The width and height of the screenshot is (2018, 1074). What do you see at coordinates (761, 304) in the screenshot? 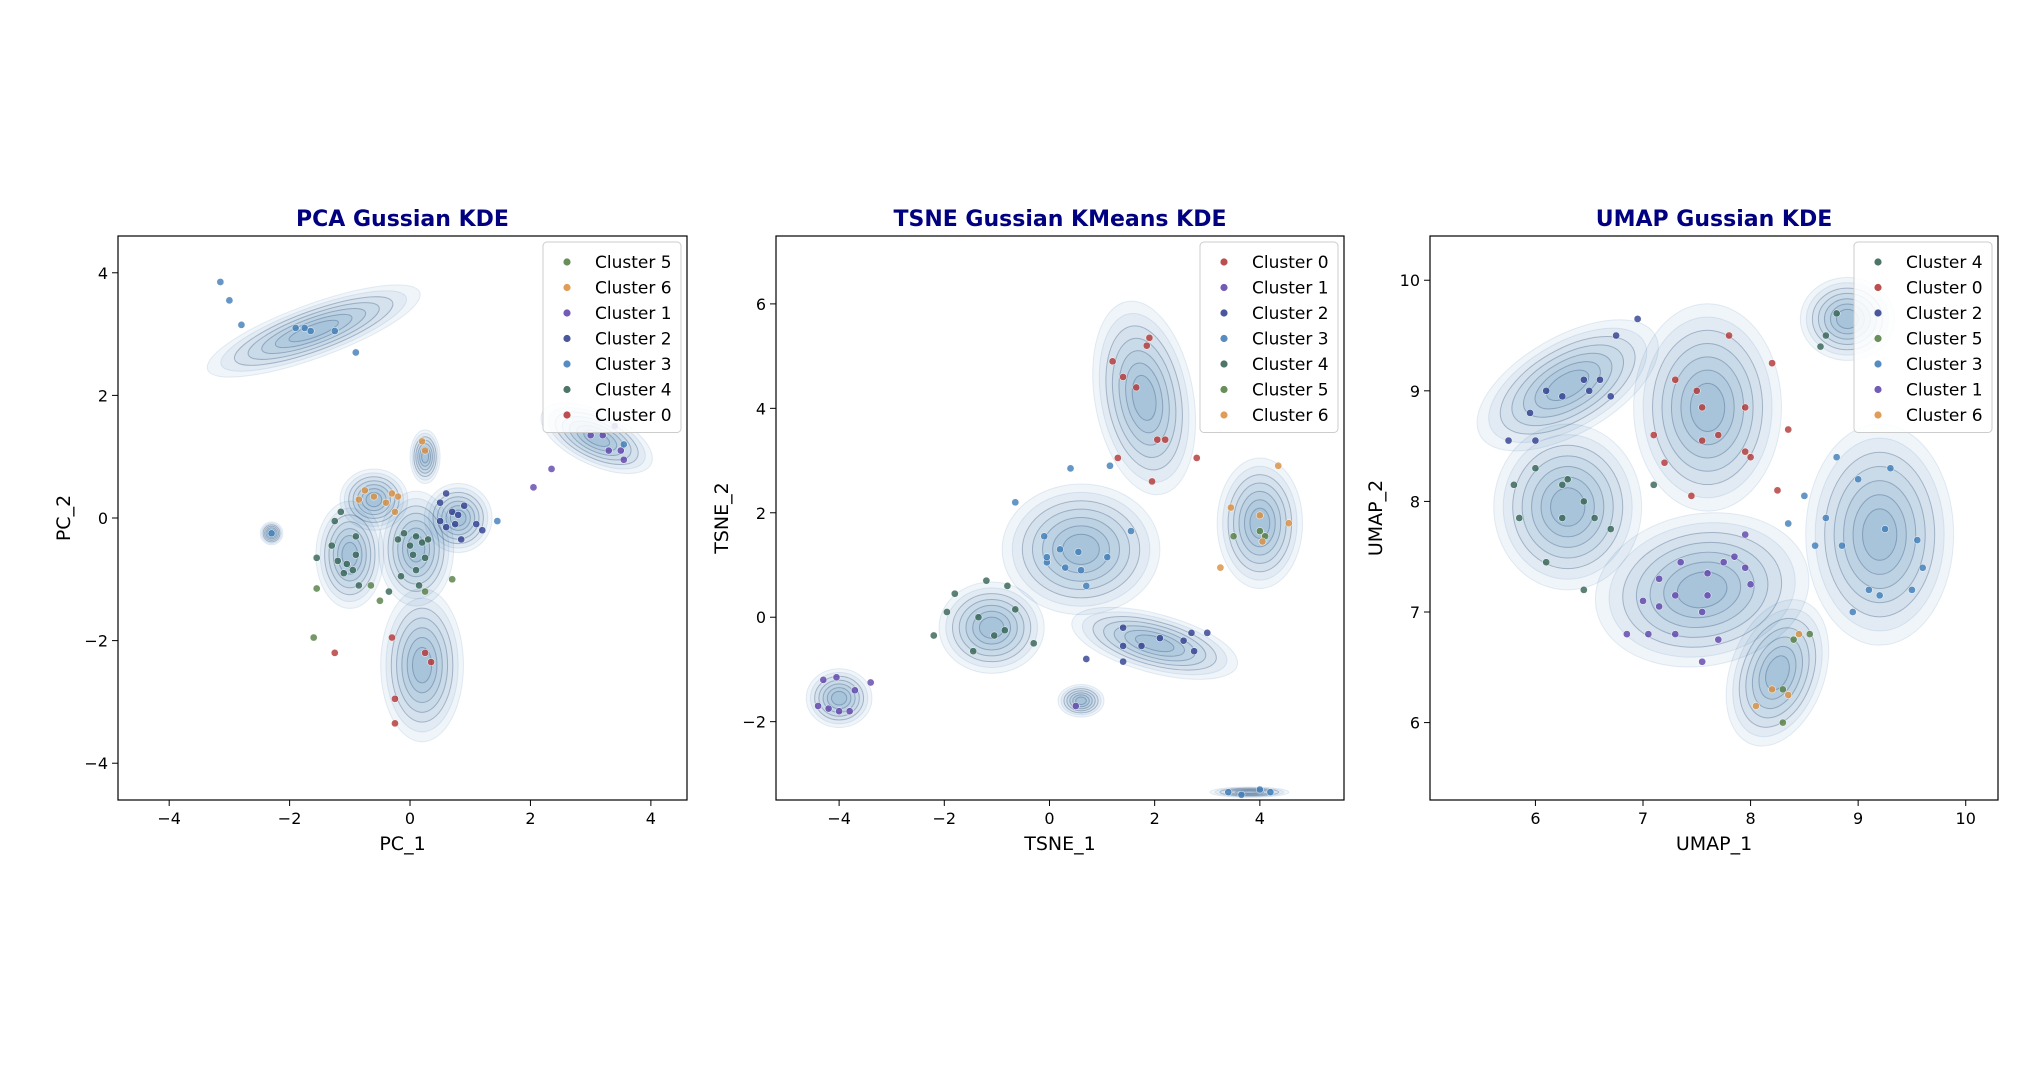
I see `y-tick-label: 6` at bounding box center [761, 304].